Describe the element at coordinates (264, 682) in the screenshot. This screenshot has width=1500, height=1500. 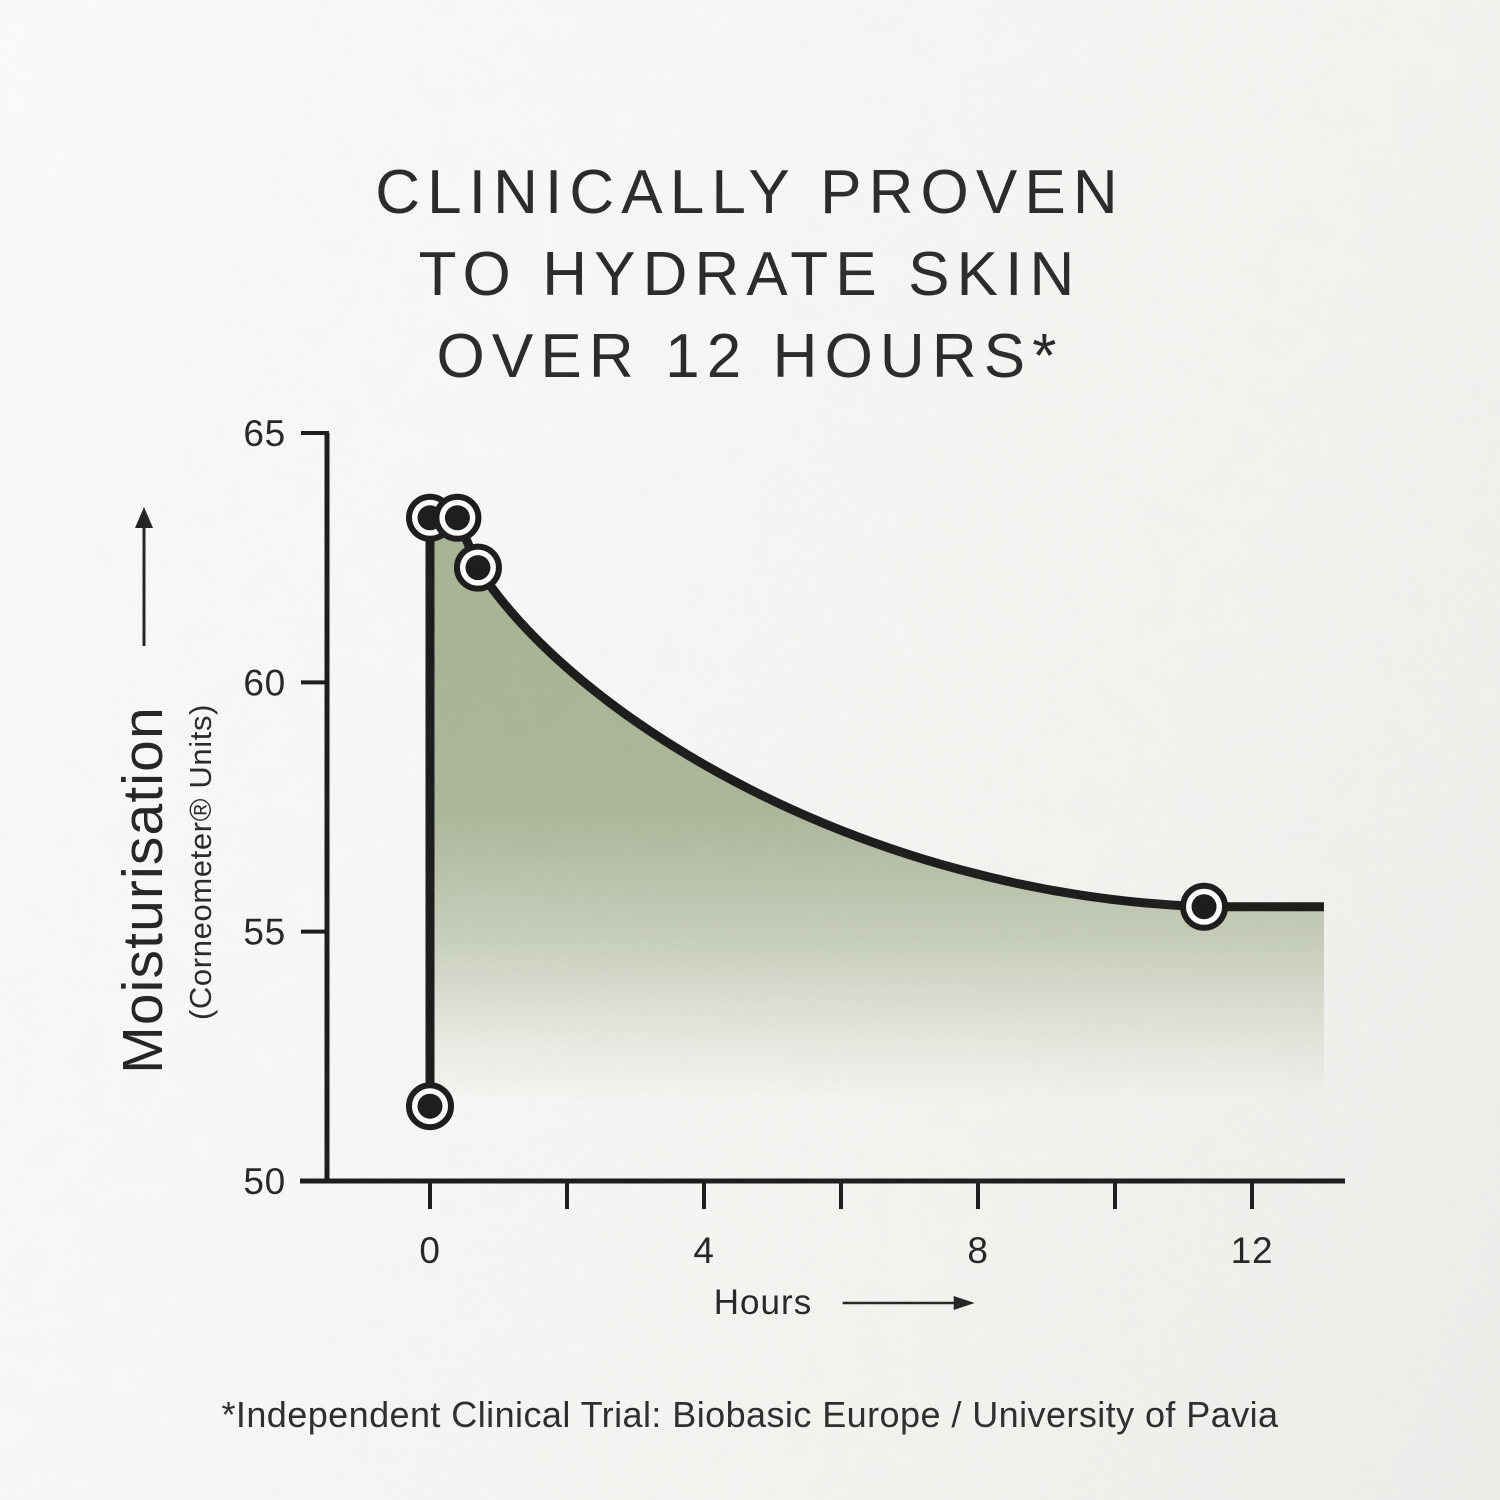
I see `y-tick-label: 60` at that location.